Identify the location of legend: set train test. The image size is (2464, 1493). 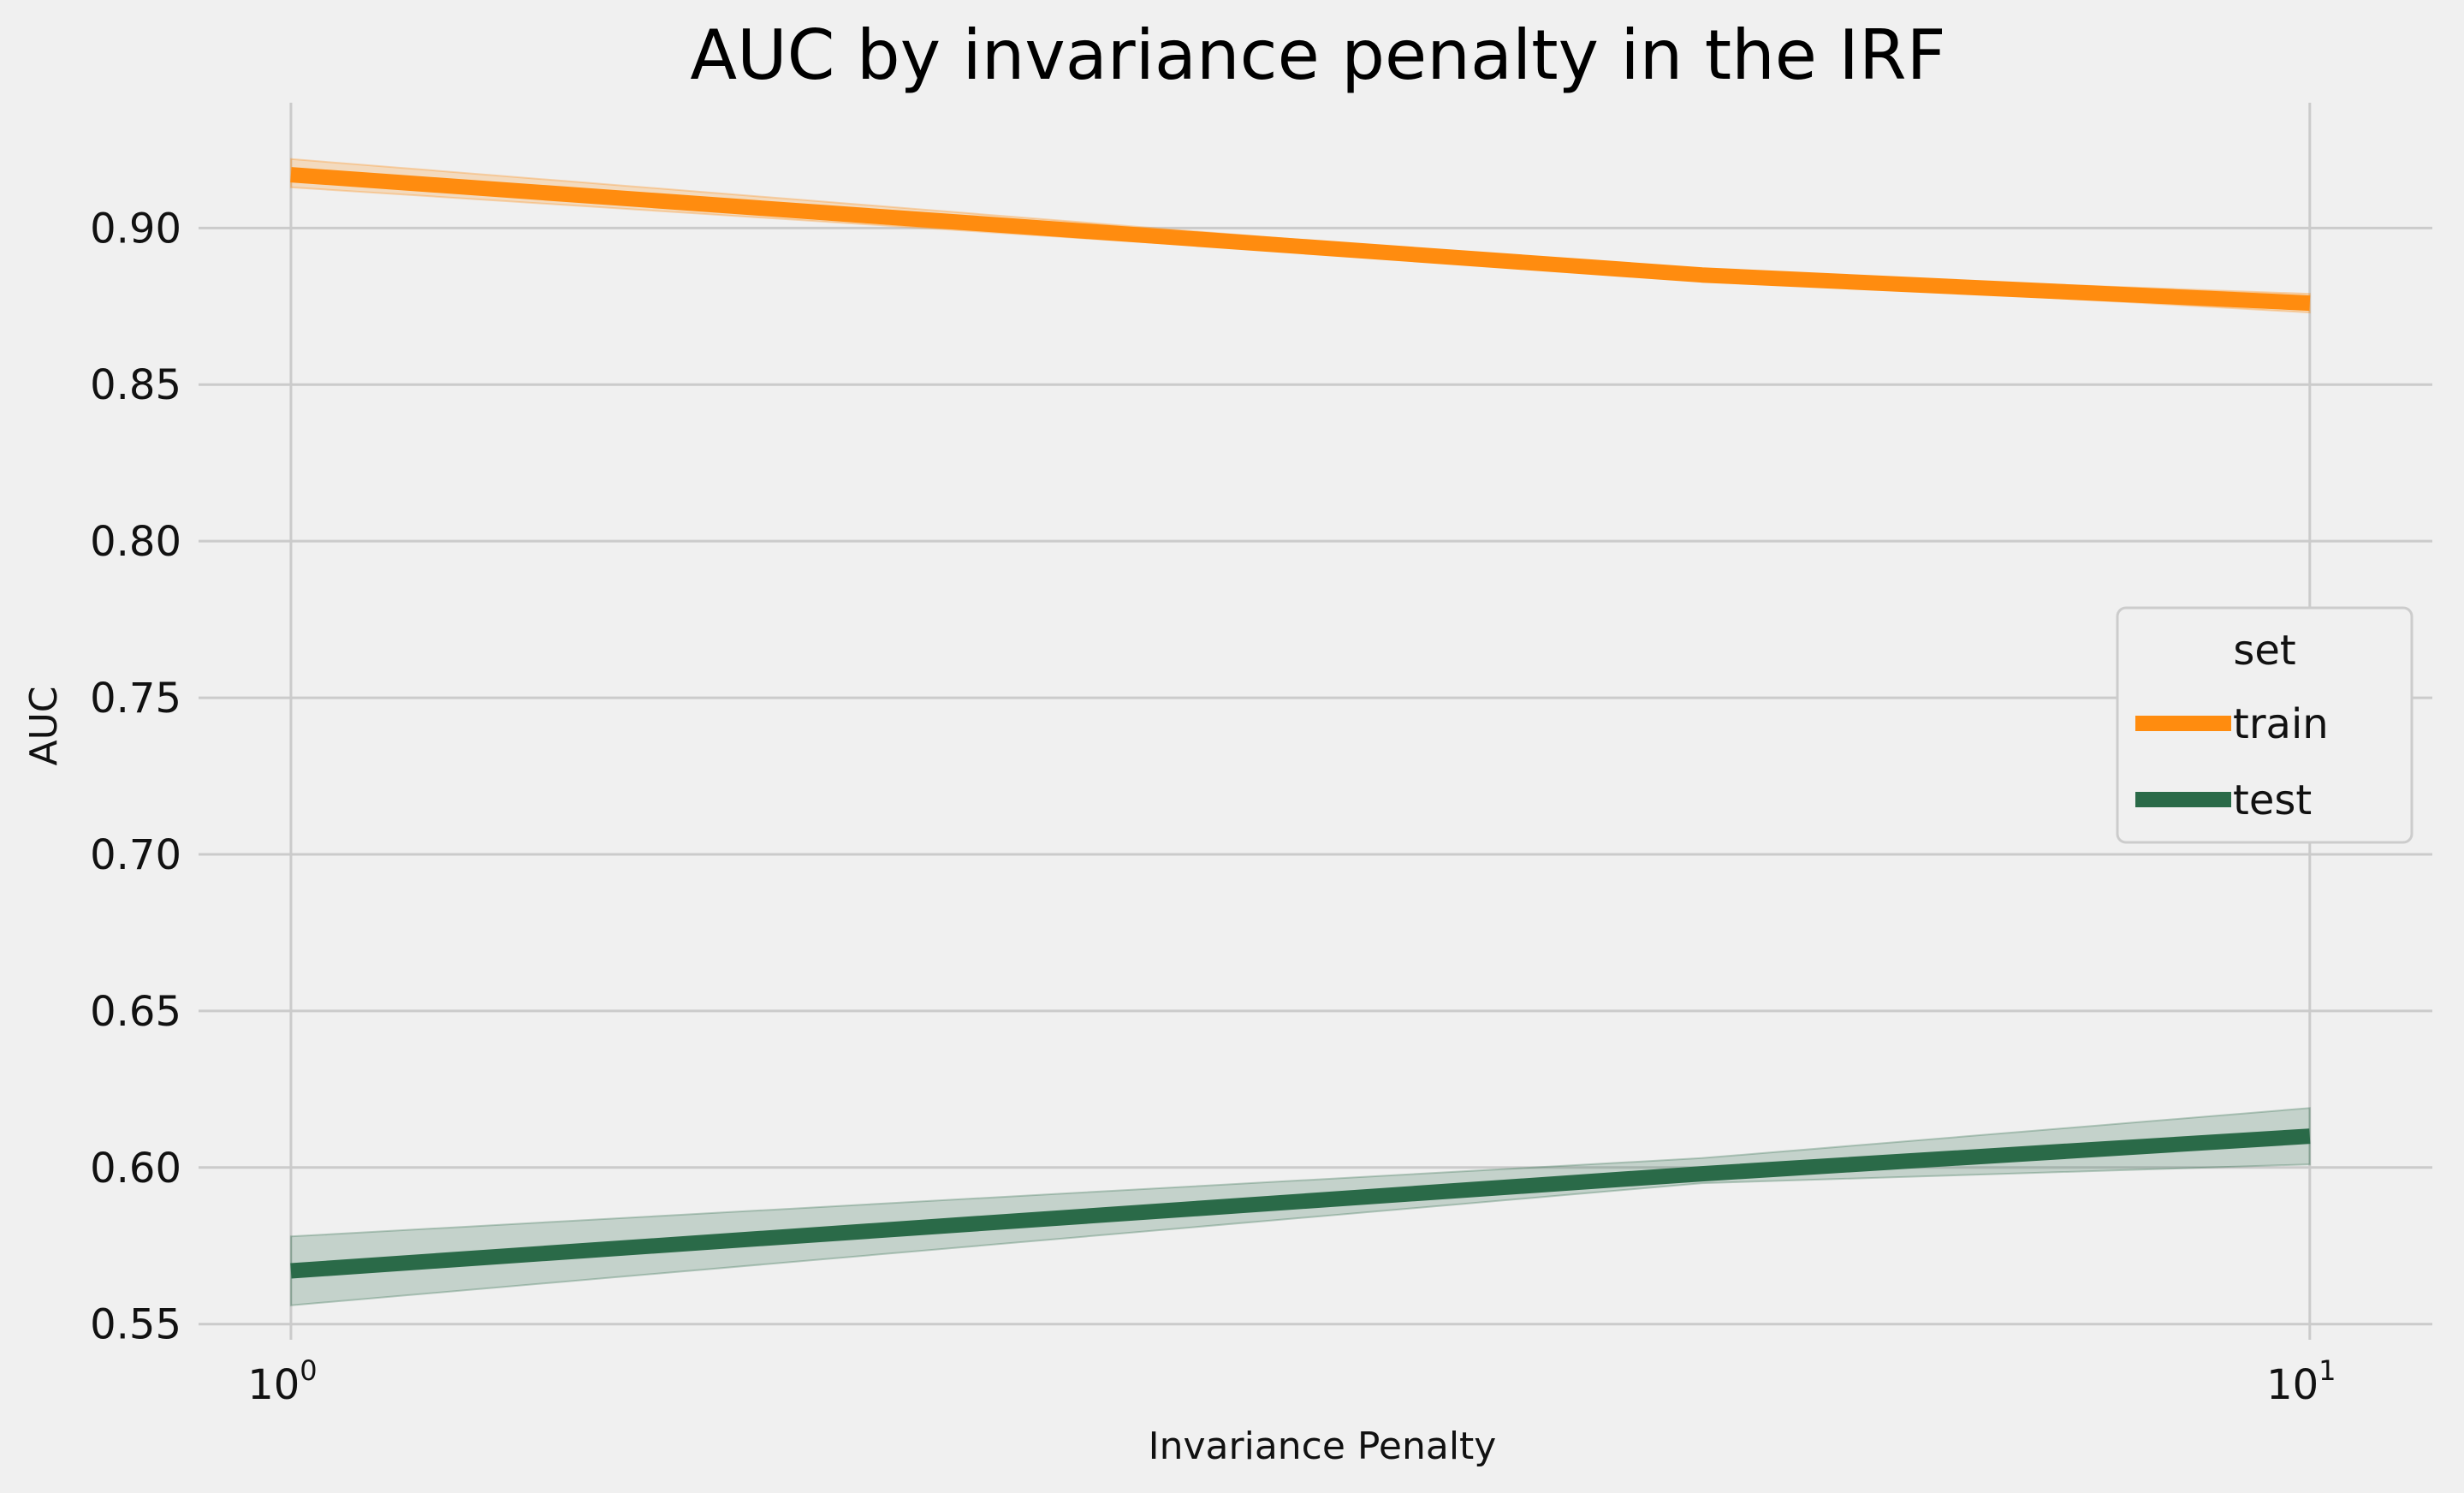
(2265, 725).